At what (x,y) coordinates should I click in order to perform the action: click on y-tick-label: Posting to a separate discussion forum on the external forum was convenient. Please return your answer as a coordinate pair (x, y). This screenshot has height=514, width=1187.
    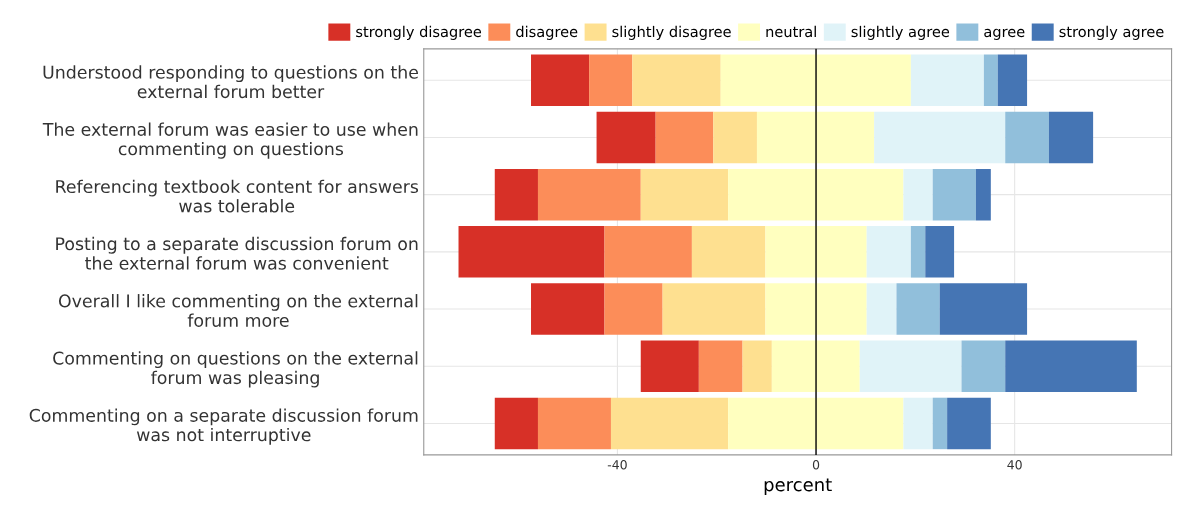
    Looking at the image, I should click on (237, 253).